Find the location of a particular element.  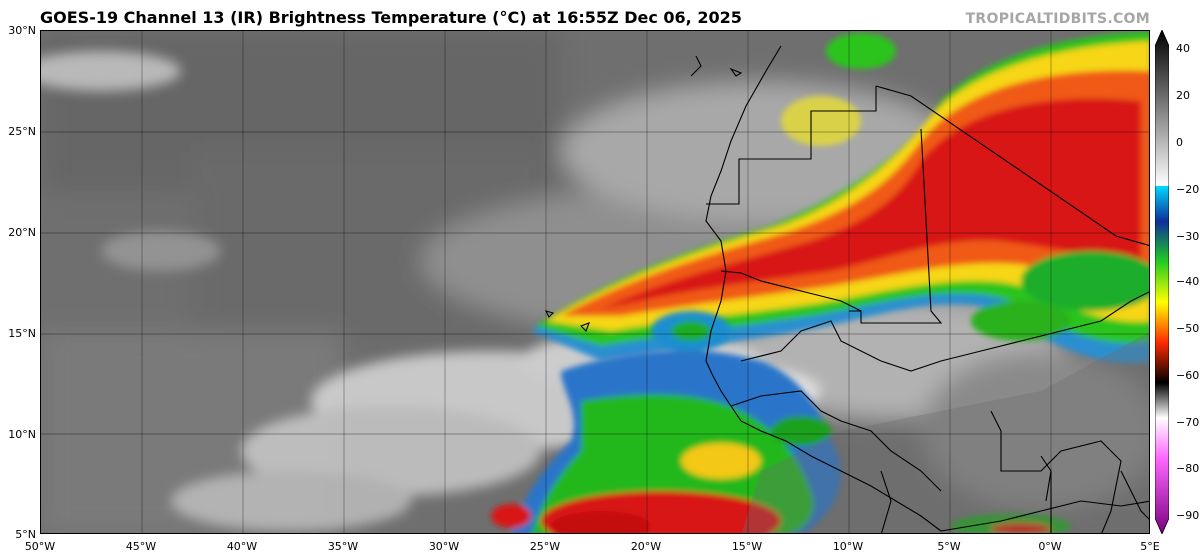

lon-label-20w: 20°W is located at coordinates (646, 546).